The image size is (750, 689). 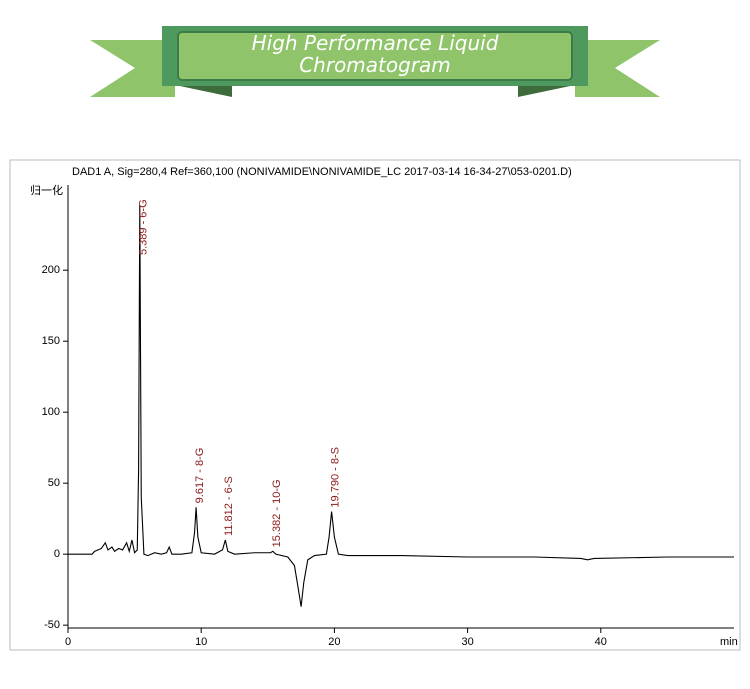 What do you see at coordinates (57, 554) in the screenshot?
I see `y-tick-label: 0` at bounding box center [57, 554].